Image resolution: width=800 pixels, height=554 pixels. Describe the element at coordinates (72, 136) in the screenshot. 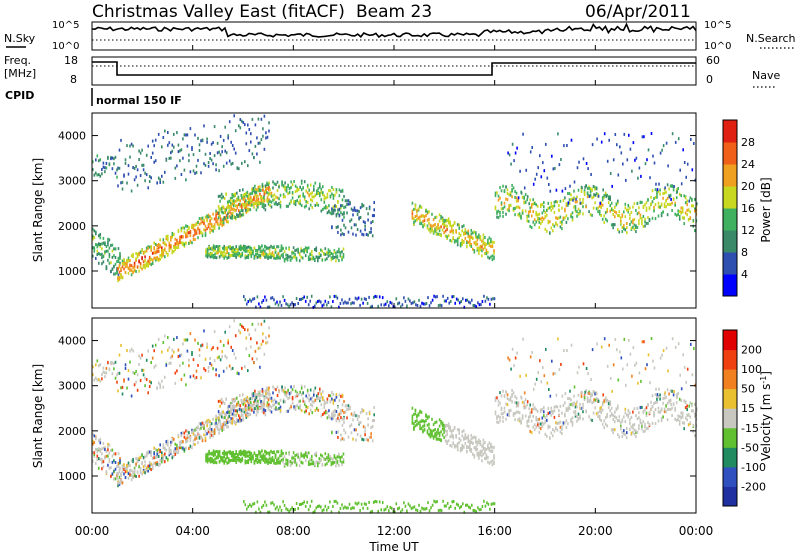

I see `y-tick-label: 4000` at that location.